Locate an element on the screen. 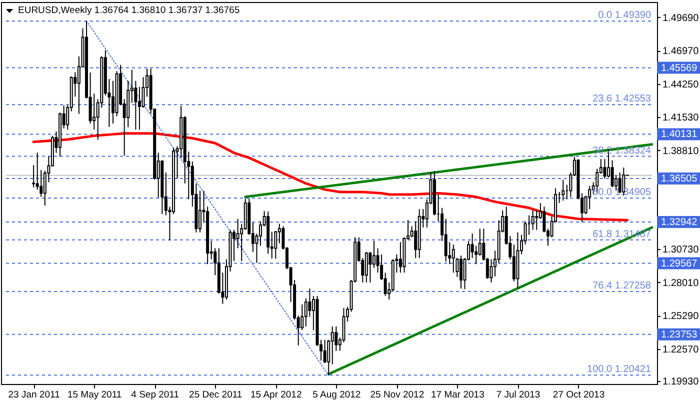 This screenshot has width=700, height=402. ref-line-label: 1.45569 is located at coordinates (679, 68).